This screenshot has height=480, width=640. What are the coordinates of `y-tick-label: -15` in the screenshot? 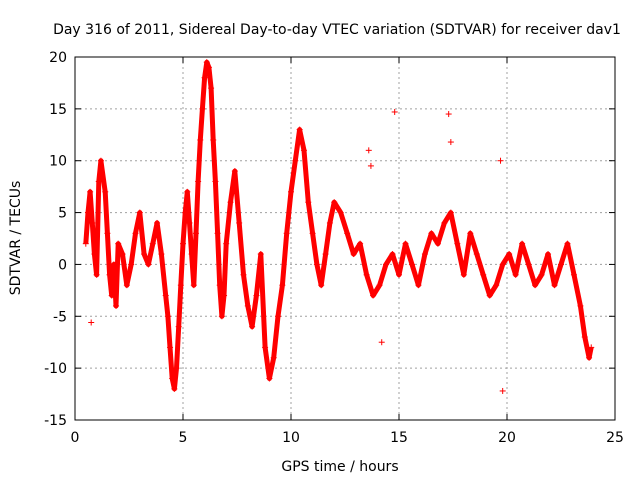 It's located at (55, 421).